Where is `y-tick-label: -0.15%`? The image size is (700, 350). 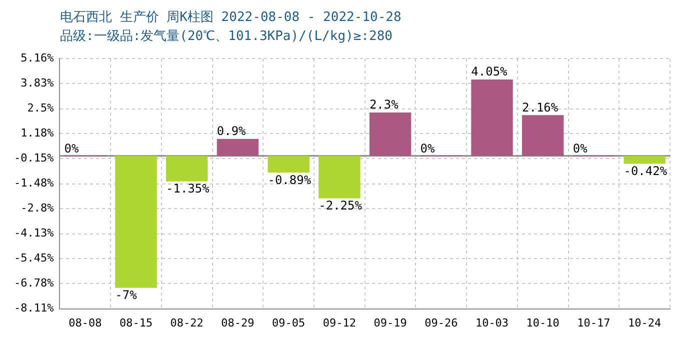 y-tick-label: -0.15% is located at coordinates (34, 158).